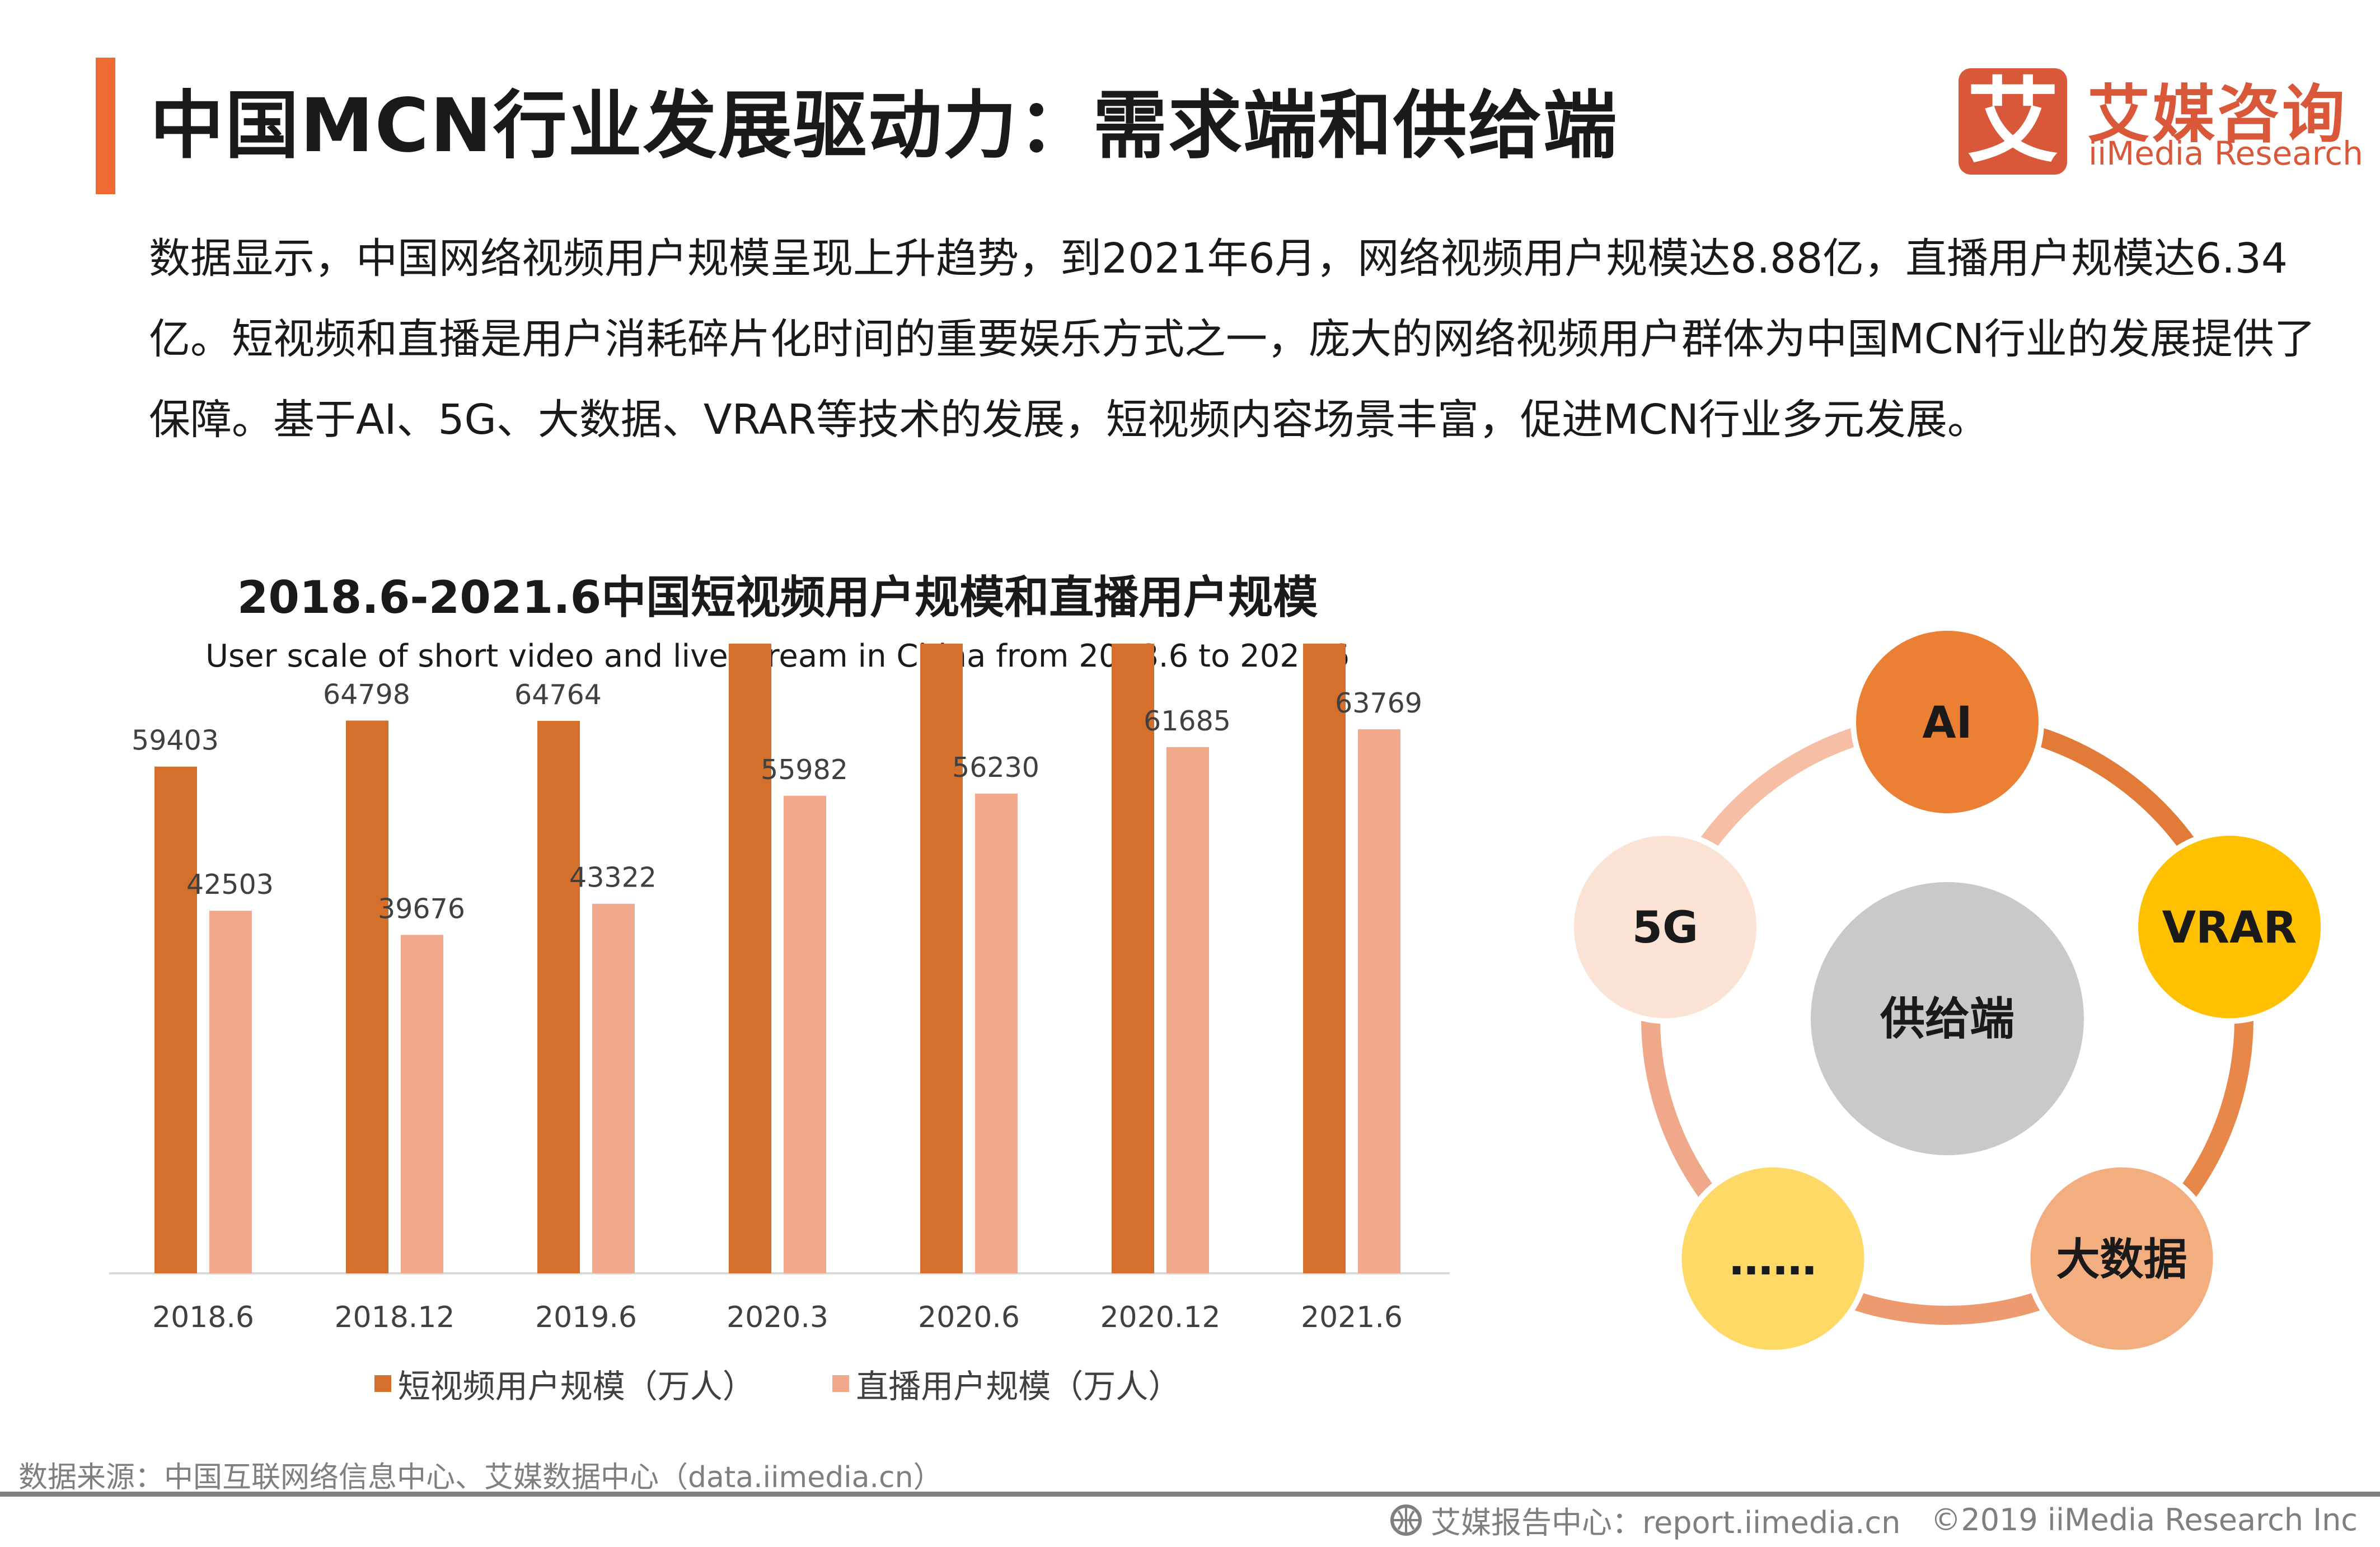  I want to click on footer-report-link: 艾媒报告中心：report.iimedia.cn, so click(1665, 1523).